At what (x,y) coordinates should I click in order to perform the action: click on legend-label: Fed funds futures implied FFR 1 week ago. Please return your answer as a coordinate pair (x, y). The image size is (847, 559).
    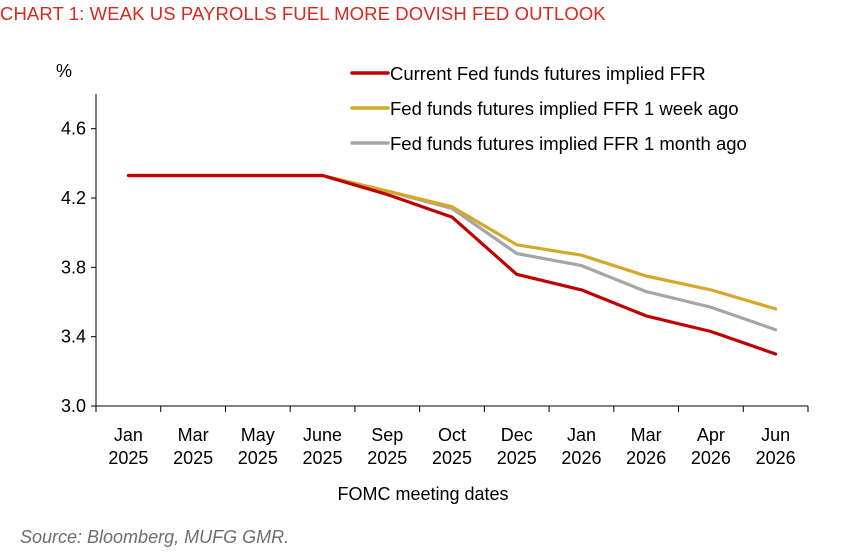
    Looking at the image, I should click on (564, 108).